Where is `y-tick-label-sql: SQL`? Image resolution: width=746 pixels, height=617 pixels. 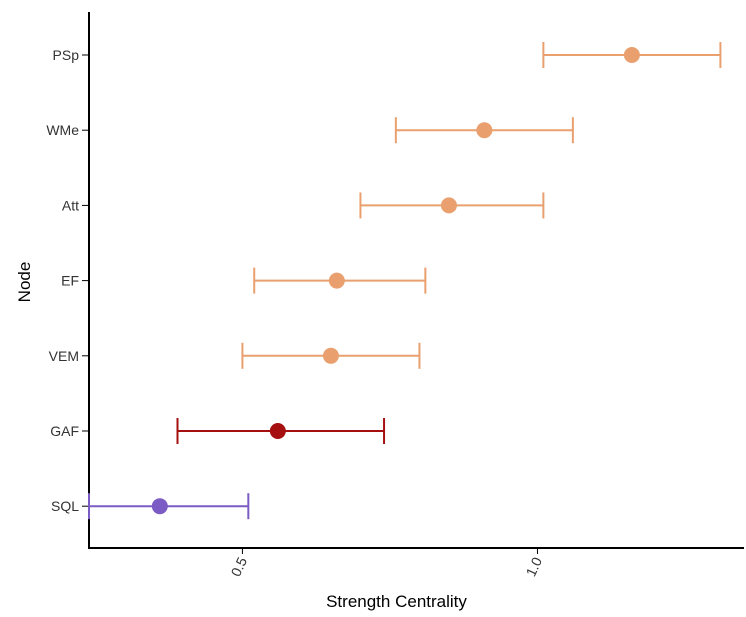
y-tick-label-sql: SQL is located at coordinates (65, 506).